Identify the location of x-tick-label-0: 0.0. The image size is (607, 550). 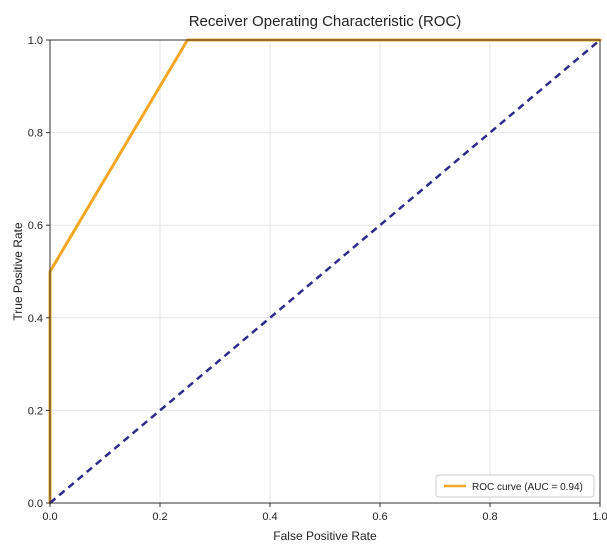
(49, 517).